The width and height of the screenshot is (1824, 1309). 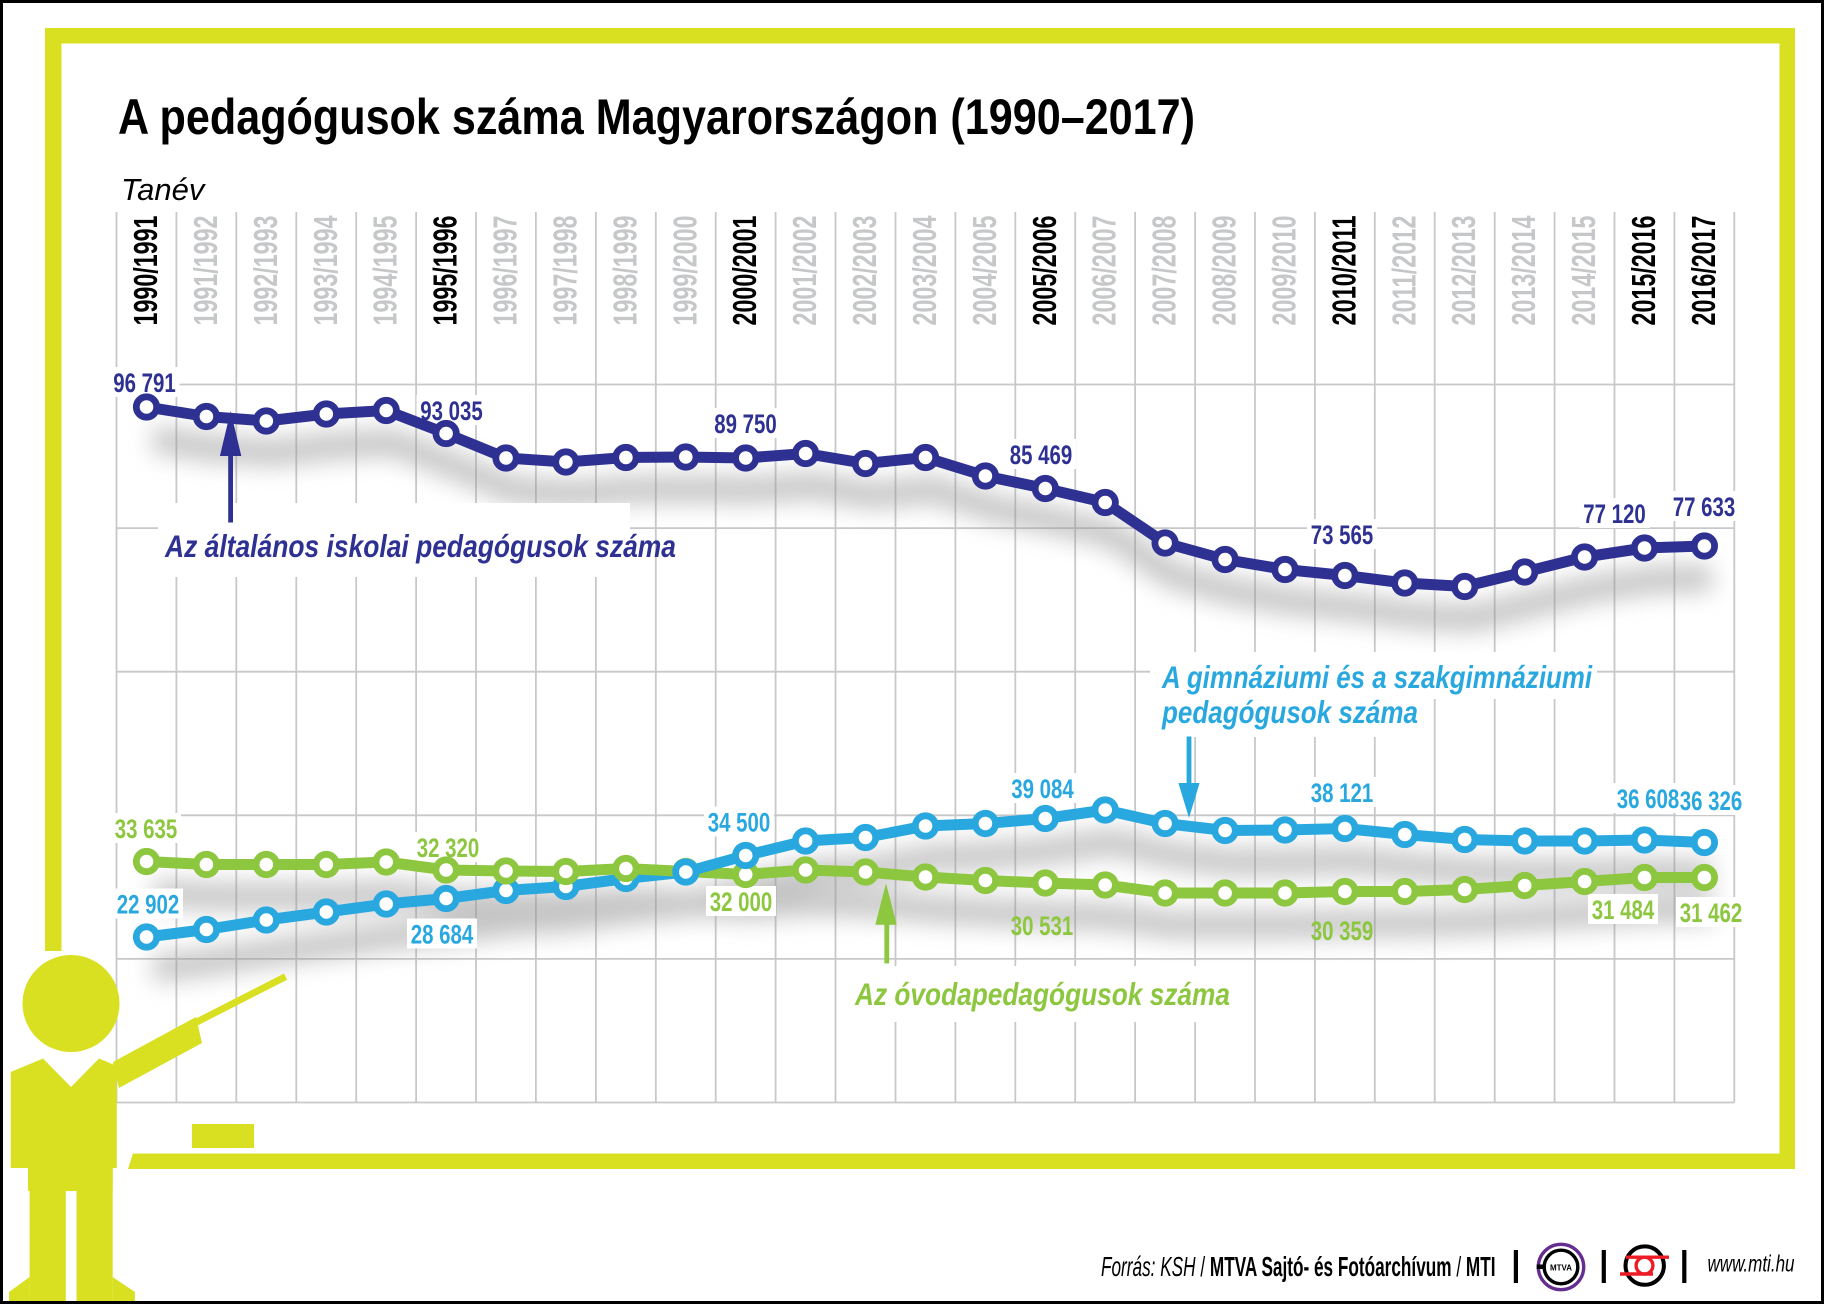 What do you see at coordinates (1042, 994) in the screenshot?
I see `svg-text: Az óvodapedagógusok száma` at bounding box center [1042, 994].